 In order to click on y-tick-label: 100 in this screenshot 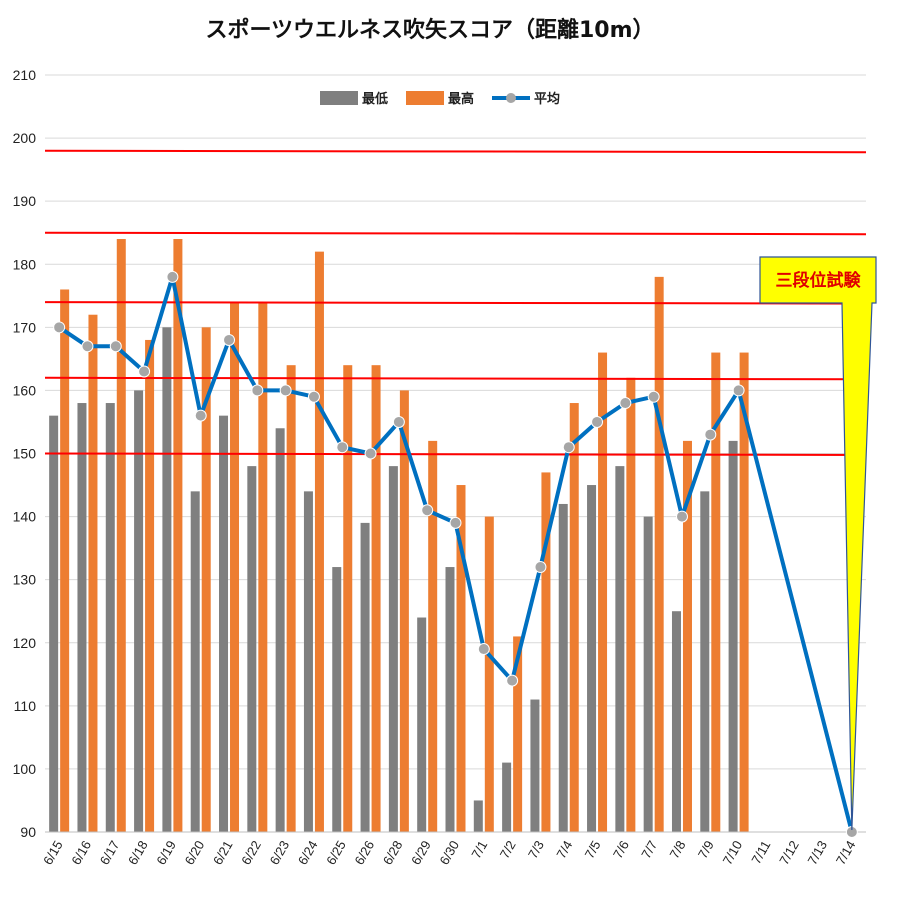, I will do `click(25, 769)`.